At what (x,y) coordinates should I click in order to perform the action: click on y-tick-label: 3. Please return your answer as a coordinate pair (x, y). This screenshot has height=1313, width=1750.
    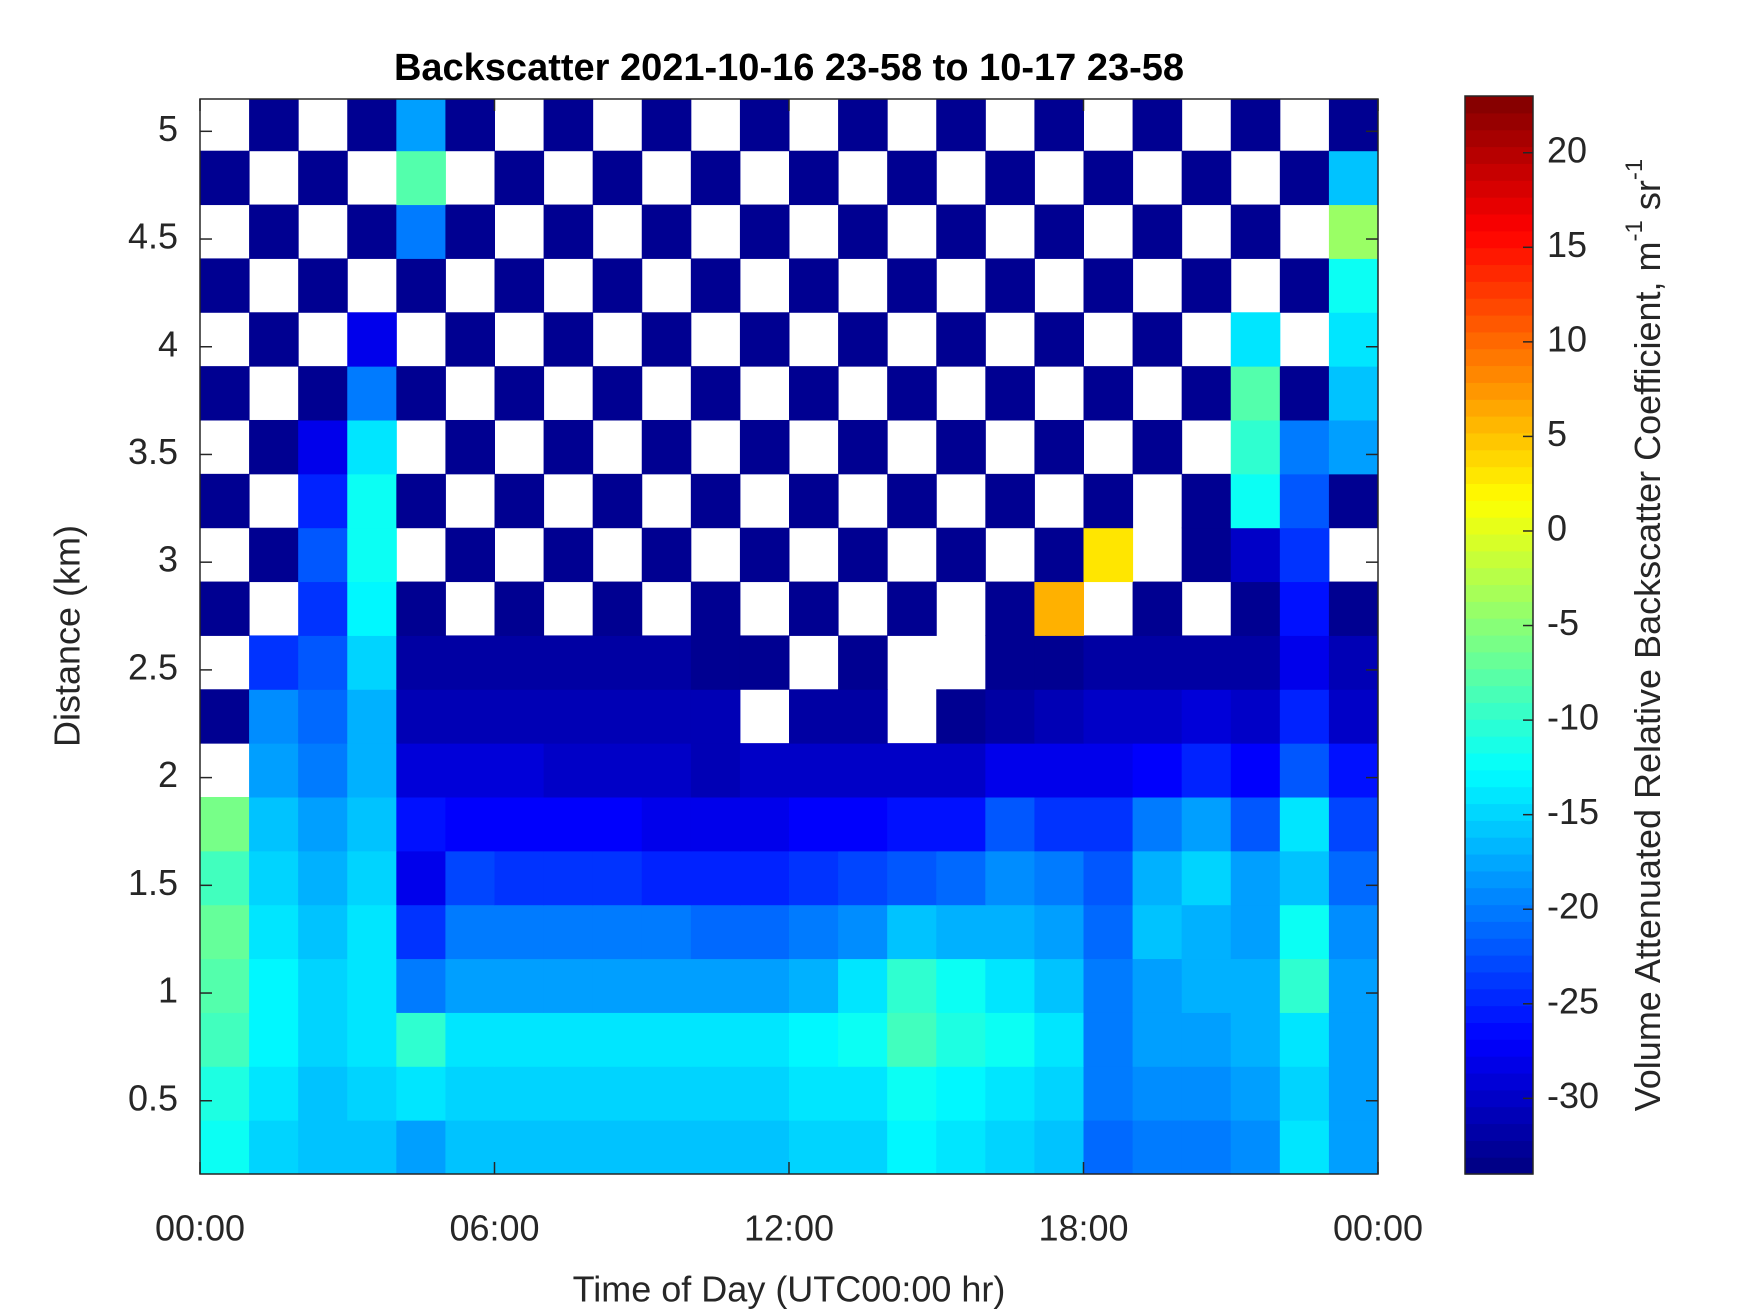
    Looking at the image, I should click on (168, 559).